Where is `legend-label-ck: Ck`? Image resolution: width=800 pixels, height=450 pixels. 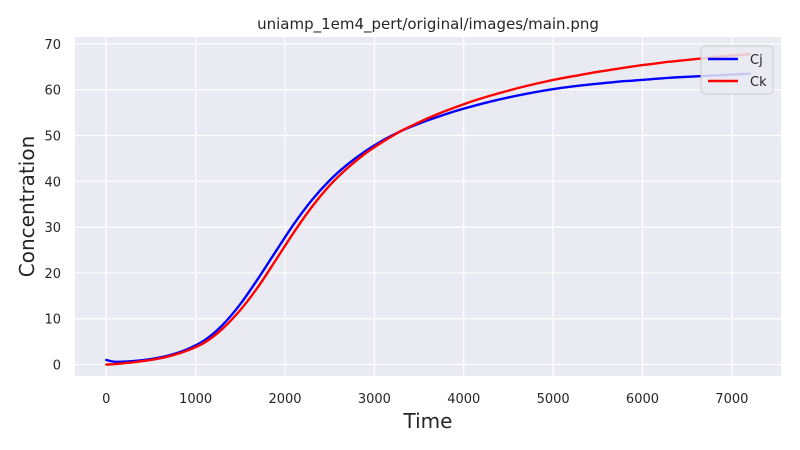
legend-label-ck: Ck is located at coordinates (758, 82).